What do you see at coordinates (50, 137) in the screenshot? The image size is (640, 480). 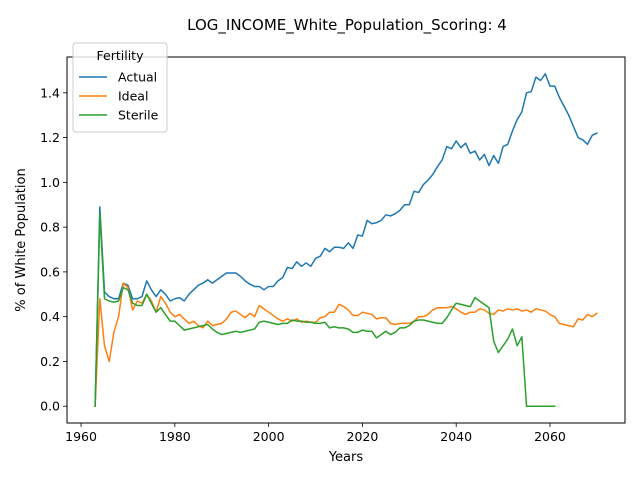 I see `y-tick-label: 1.2` at bounding box center [50, 137].